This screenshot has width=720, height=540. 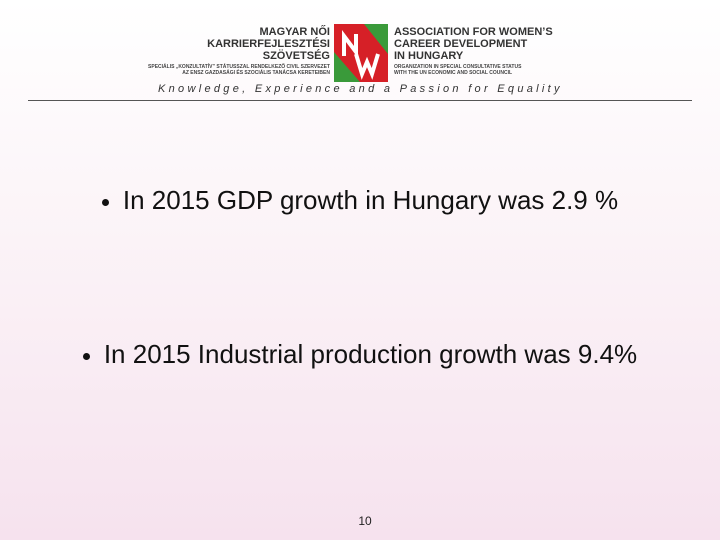 I want to click on logo-left-line: MAGYAR NŐI, so click(x=295, y=32).